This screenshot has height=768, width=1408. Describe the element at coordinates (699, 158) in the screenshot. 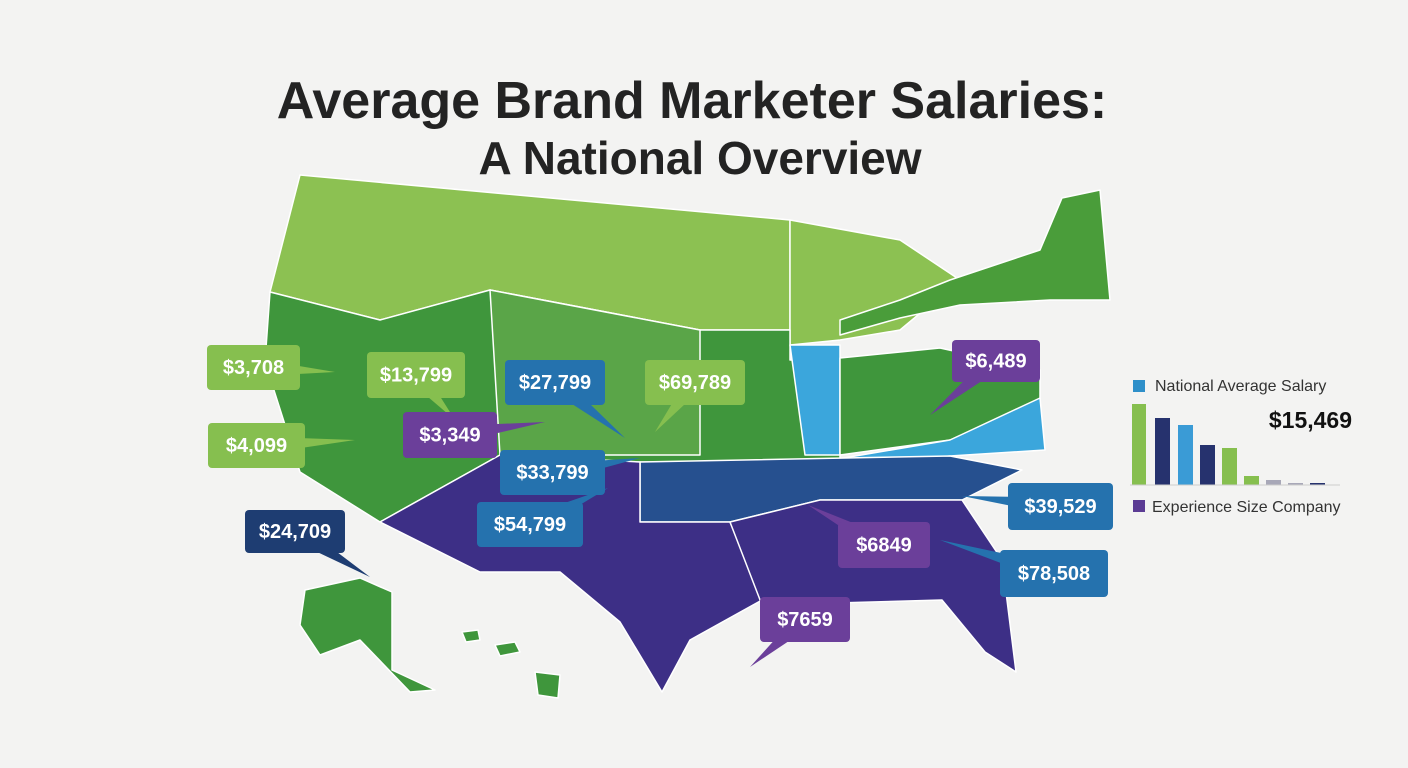

I see `title-line-2: A National Overview` at that location.